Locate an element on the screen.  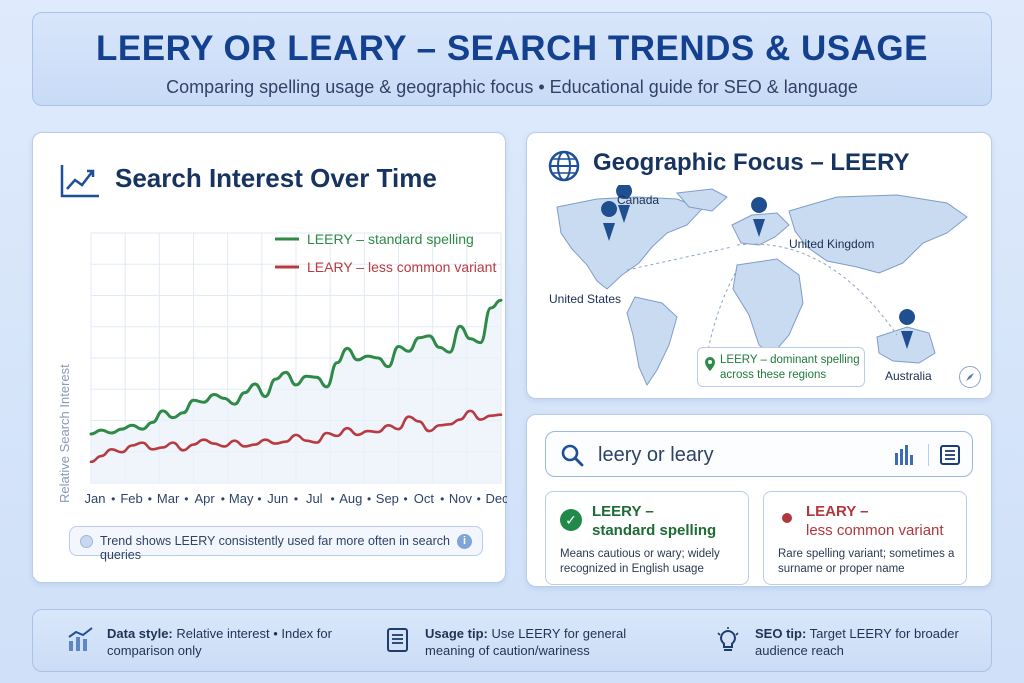
y-axis-label: Relative Search Interest is located at coordinates (64, 433).